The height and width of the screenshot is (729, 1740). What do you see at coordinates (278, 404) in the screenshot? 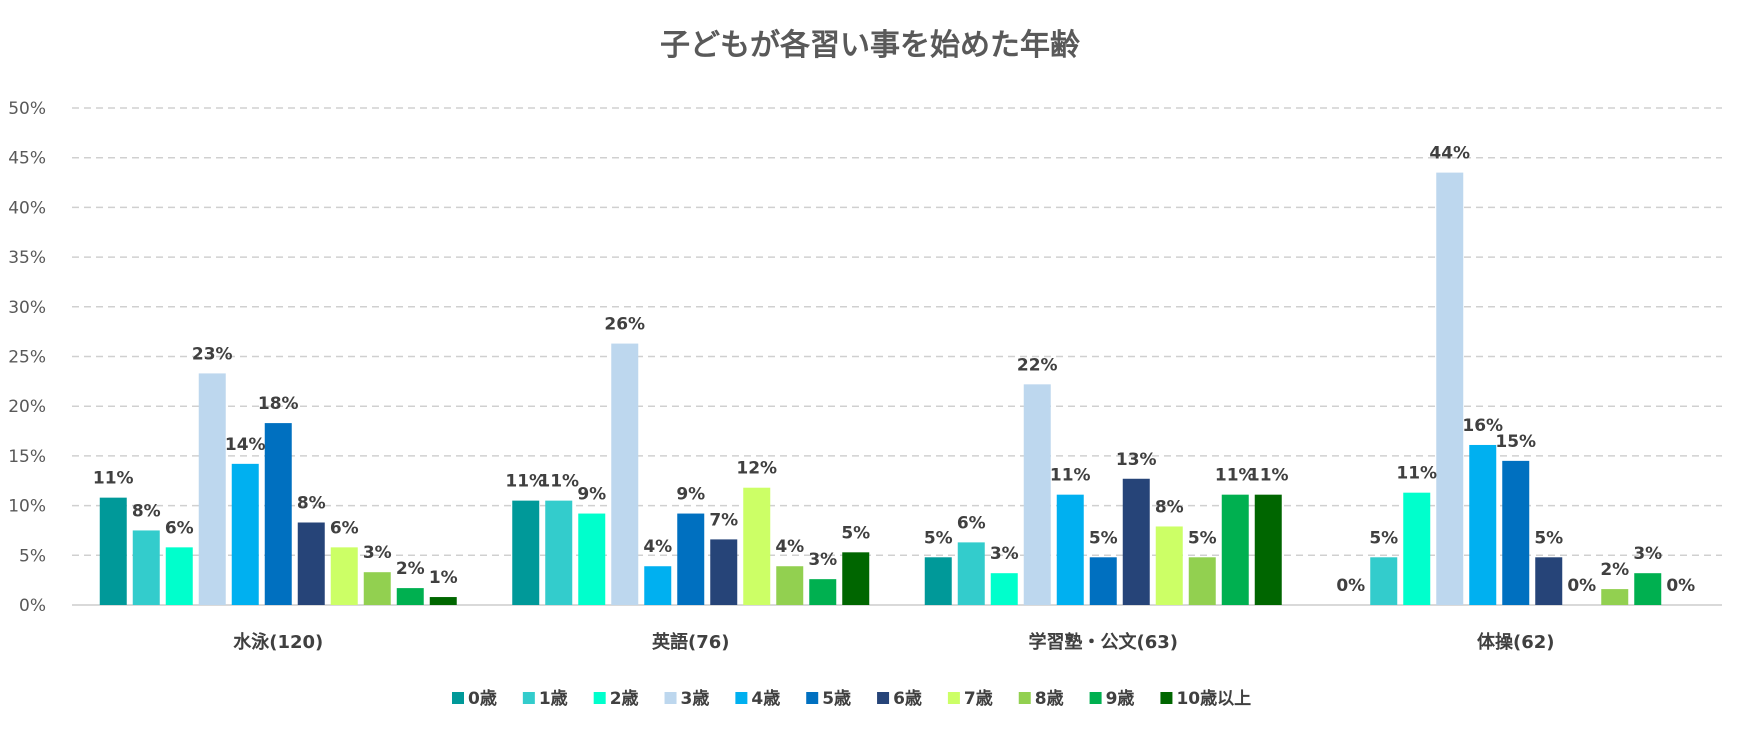
I see `data-label: 18%` at bounding box center [278, 404].